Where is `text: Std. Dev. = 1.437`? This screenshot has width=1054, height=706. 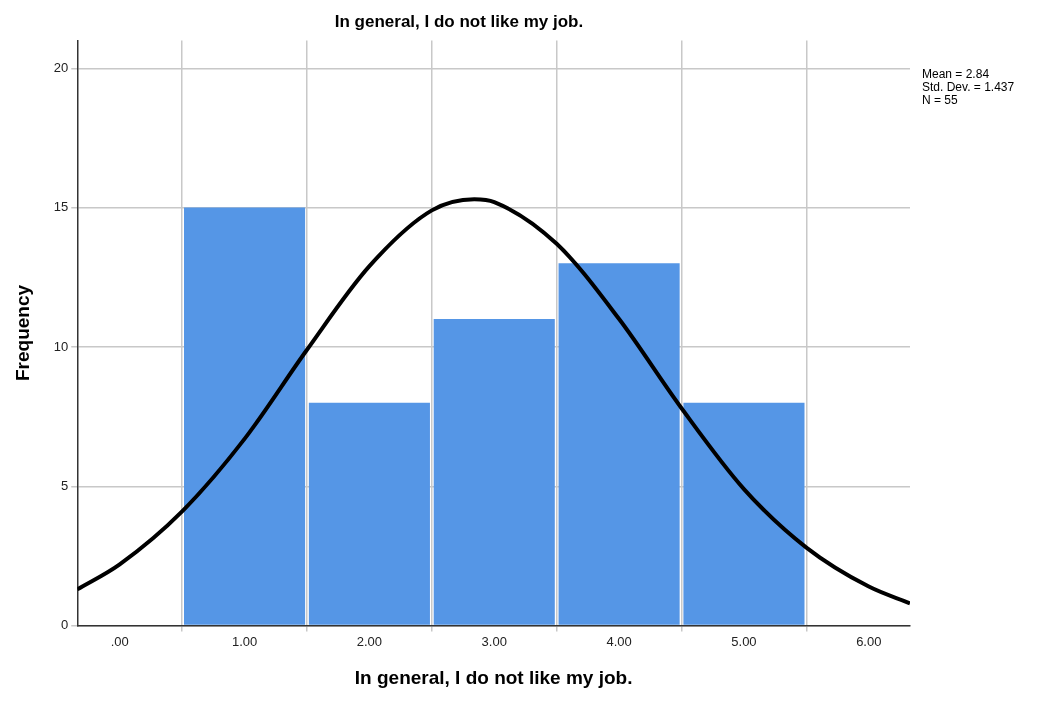 text: Std. Dev. = 1.437 is located at coordinates (968, 86).